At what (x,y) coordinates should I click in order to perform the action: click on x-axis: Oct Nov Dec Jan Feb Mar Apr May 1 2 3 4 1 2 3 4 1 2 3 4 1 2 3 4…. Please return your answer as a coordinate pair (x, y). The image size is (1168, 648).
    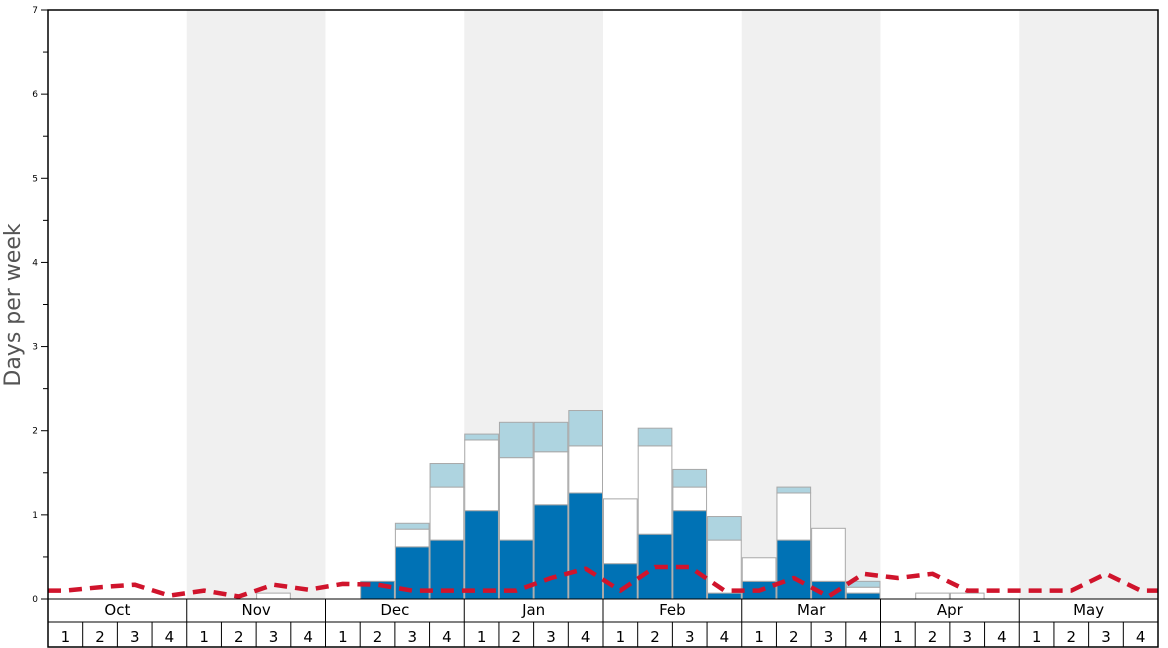
    Looking at the image, I should click on (603, 623).